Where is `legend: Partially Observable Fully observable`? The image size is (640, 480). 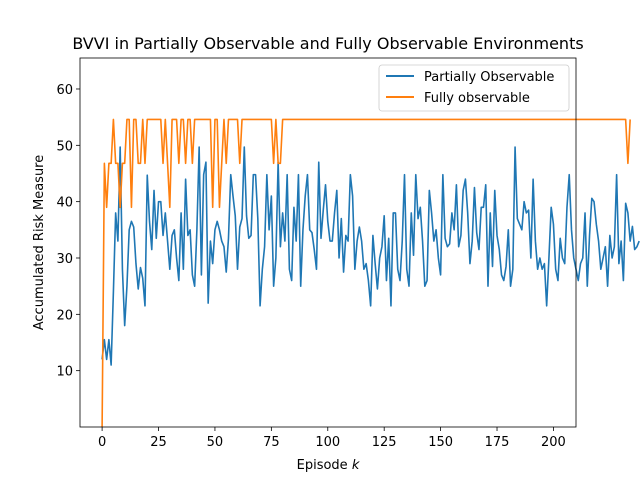
legend: Partially Observable Fully observable is located at coordinates (474, 88).